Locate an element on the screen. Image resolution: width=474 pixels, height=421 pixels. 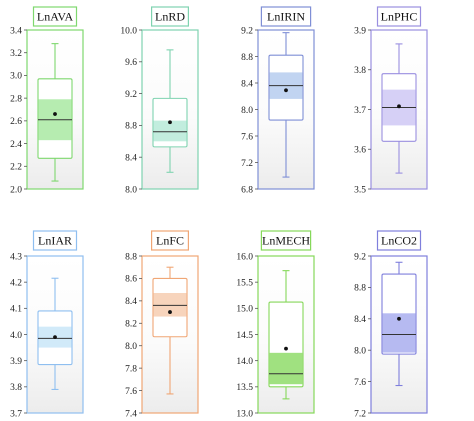
y-tick-label: 3.0 is located at coordinates (16, 77).